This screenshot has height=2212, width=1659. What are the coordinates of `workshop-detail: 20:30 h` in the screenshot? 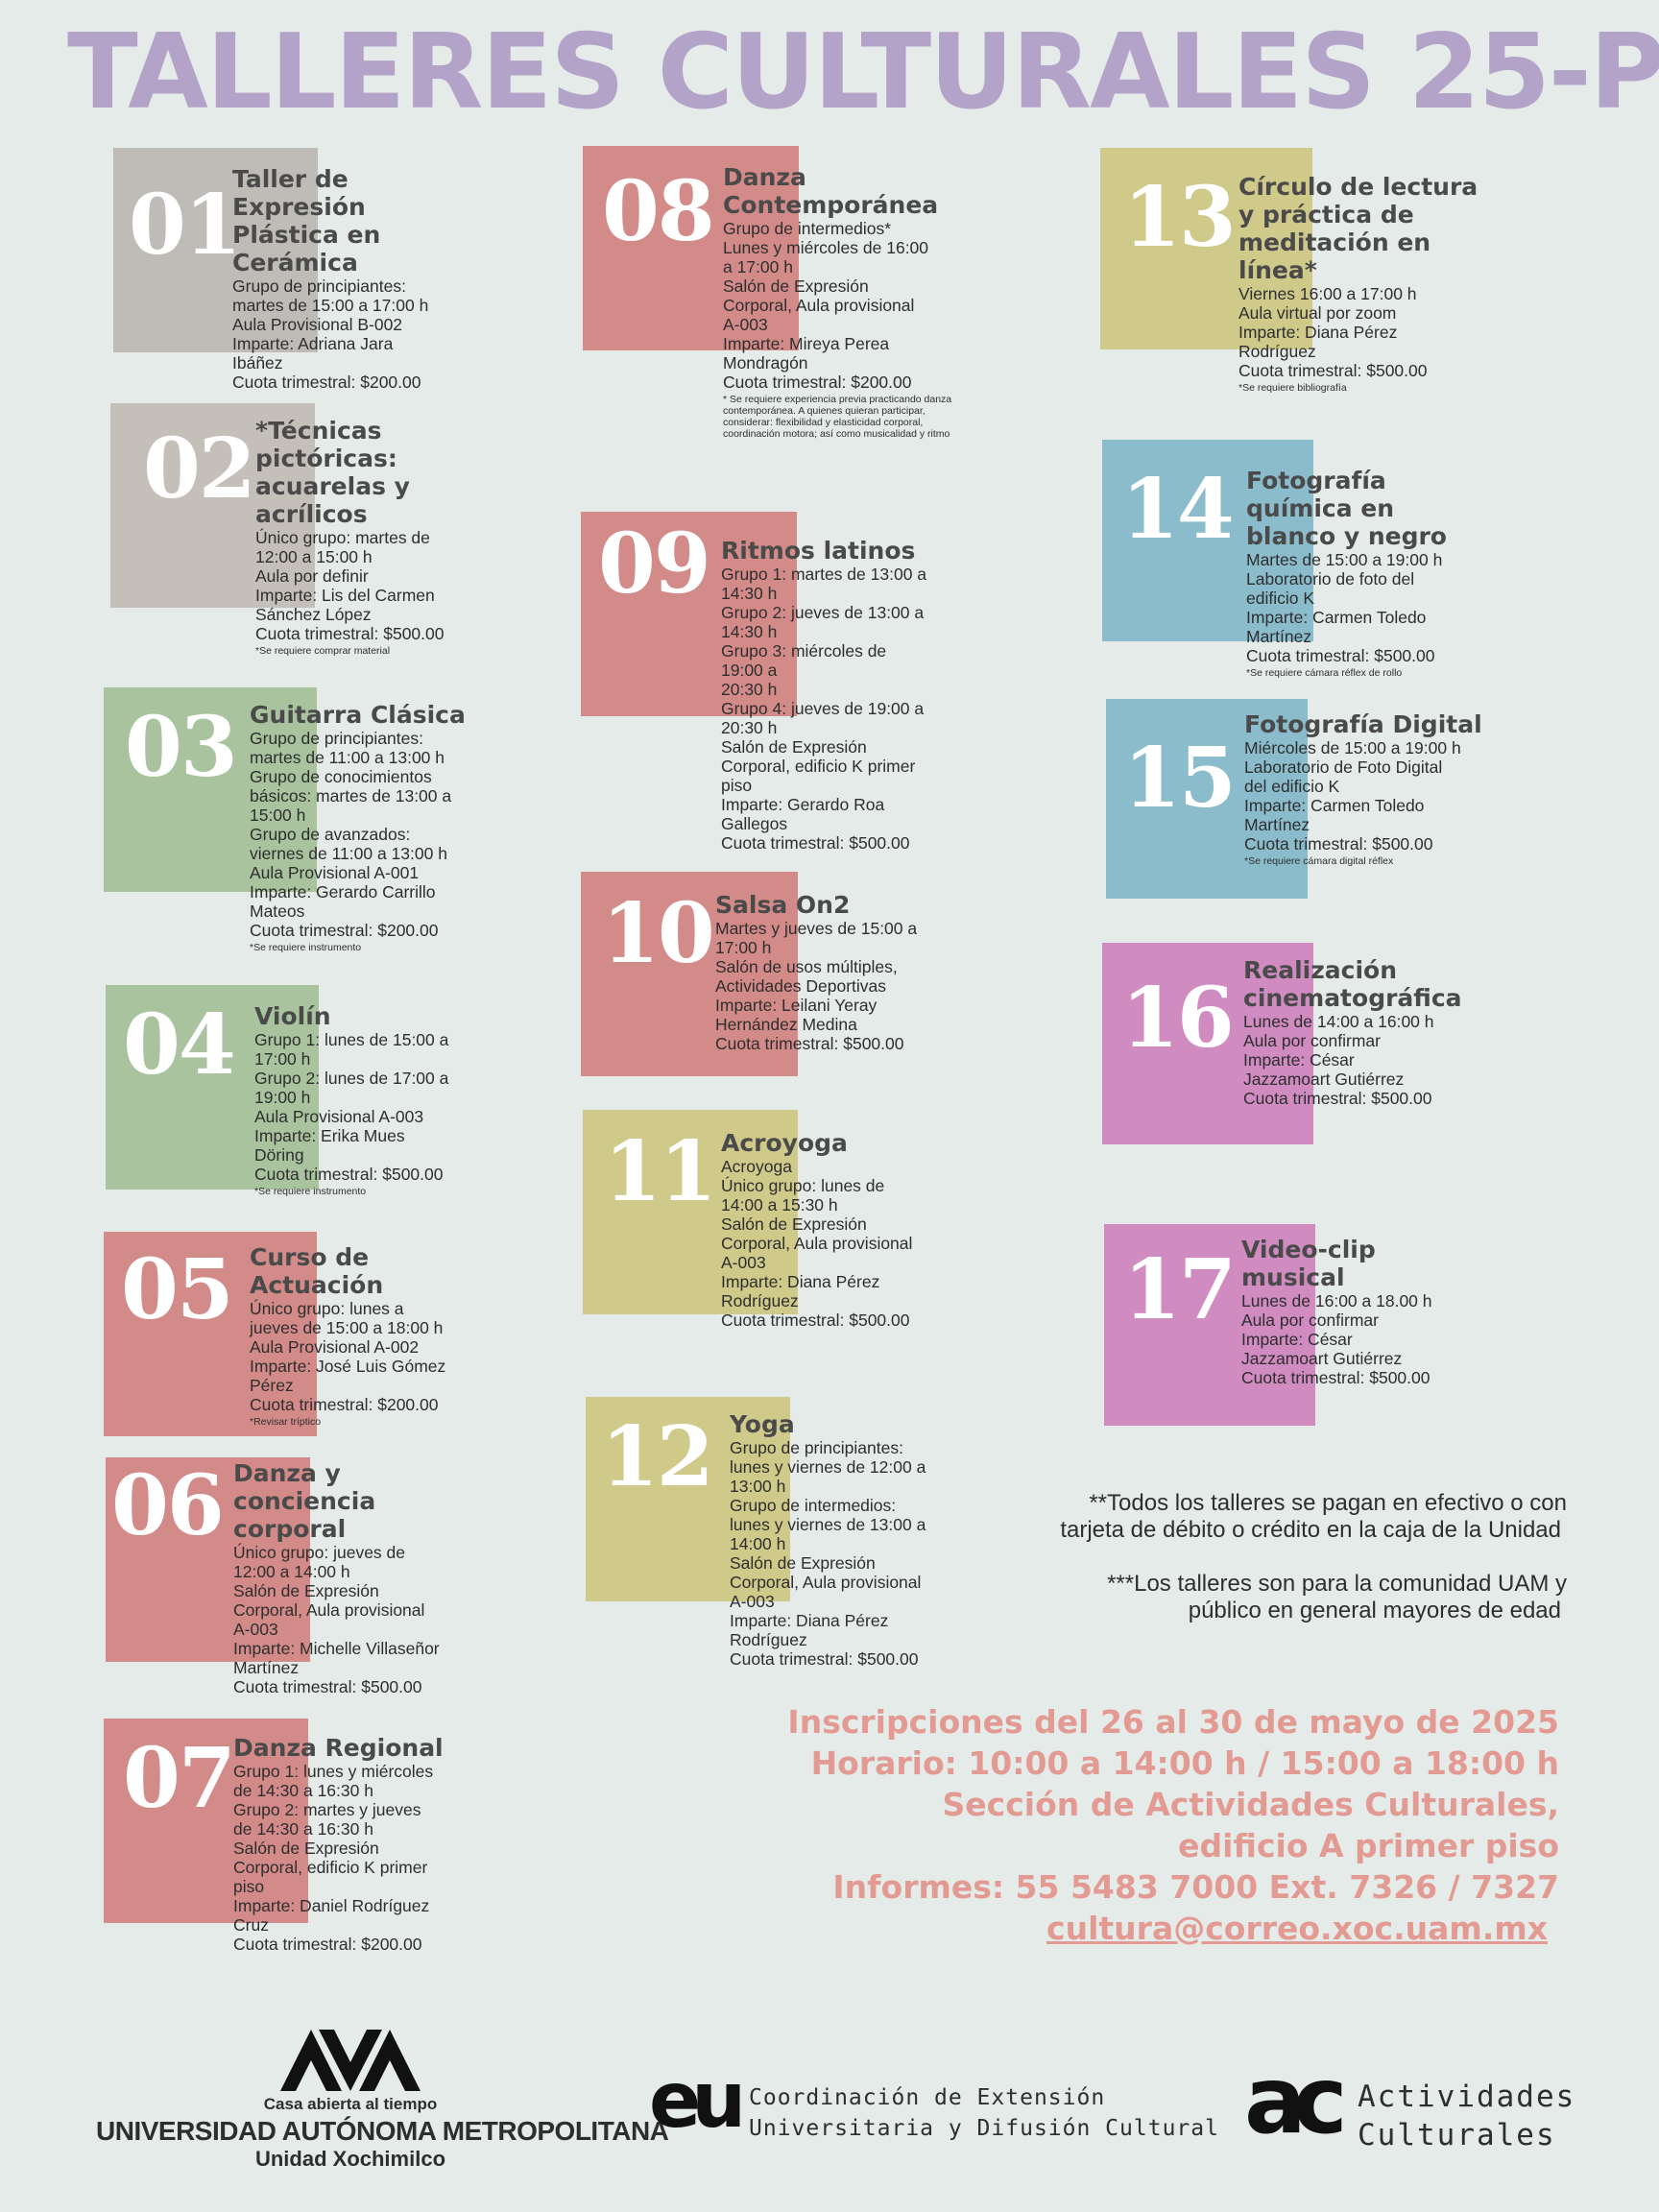 It's located at (749, 689).